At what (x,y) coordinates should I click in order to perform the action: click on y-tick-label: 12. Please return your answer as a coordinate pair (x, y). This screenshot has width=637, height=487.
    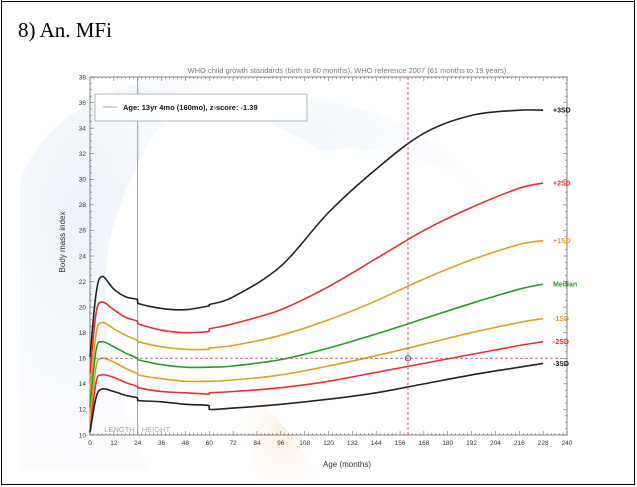
    Looking at the image, I should click on (83, 410).